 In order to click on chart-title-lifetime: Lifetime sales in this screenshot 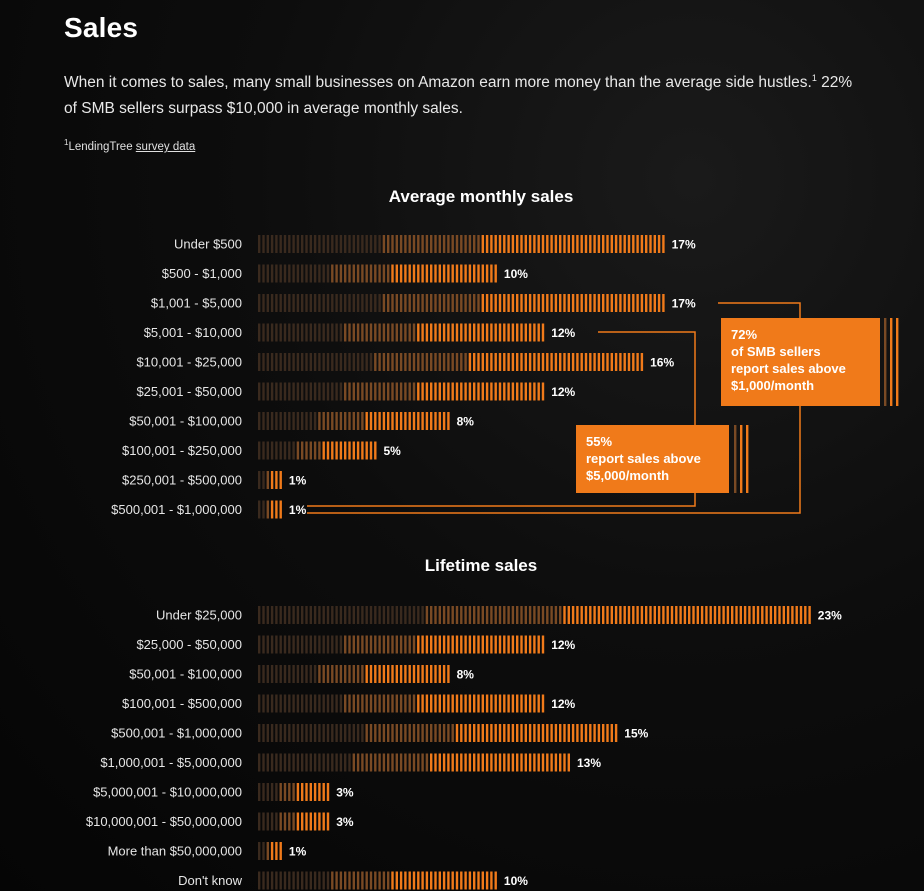, I will do `click(481, 565)`.